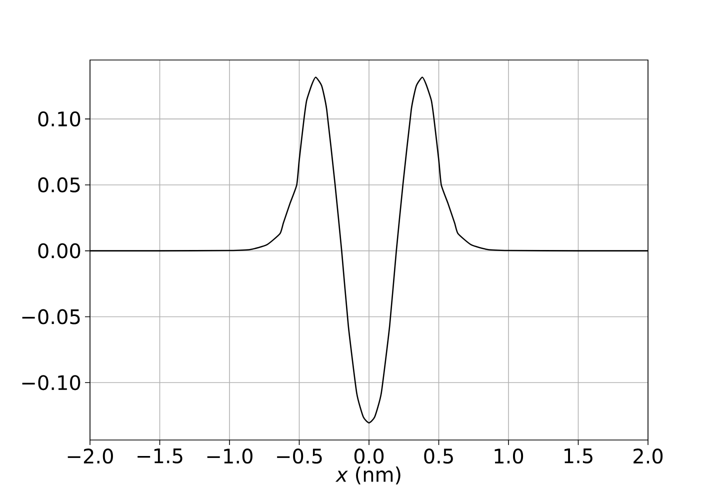 The width and height of the screenshot is (720, 504). What do you see at coordinates (299, 456) in the screenshot?
I see `x-tick-label: −0.5` at bounding box center [299, 456].